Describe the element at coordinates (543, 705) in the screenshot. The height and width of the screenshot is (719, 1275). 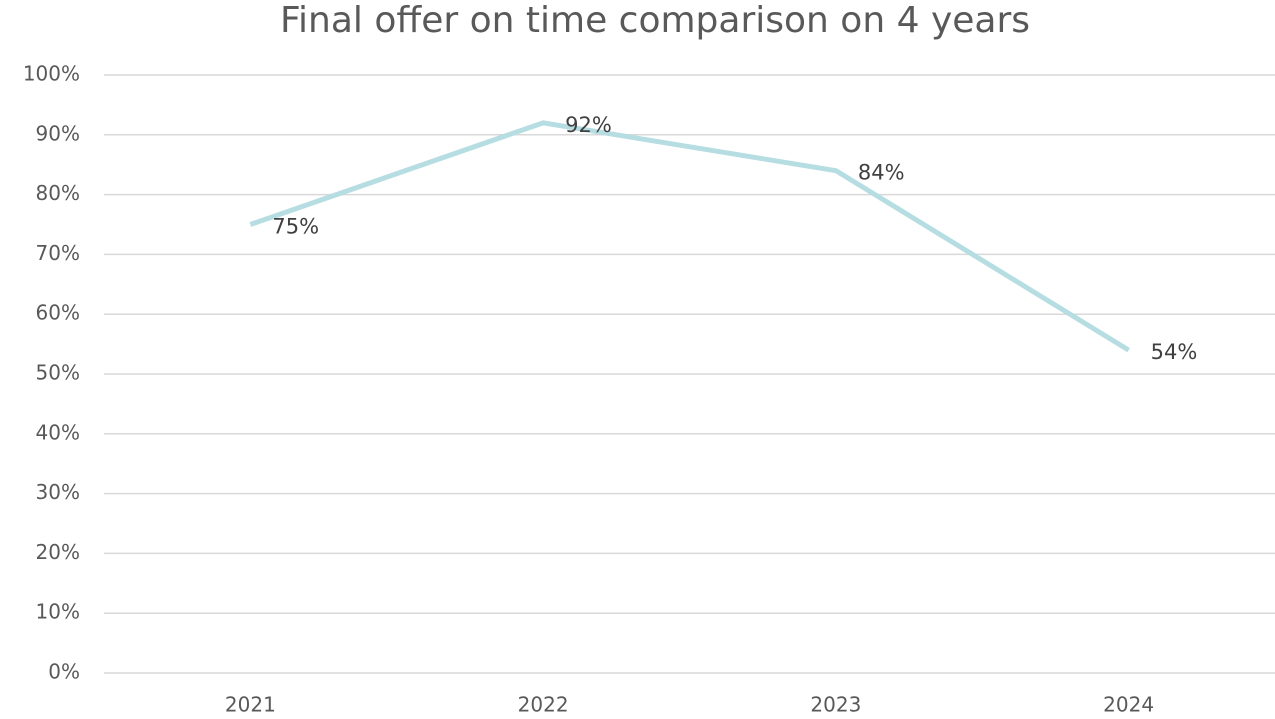
I see `x-tick-label: 2022` at that location.